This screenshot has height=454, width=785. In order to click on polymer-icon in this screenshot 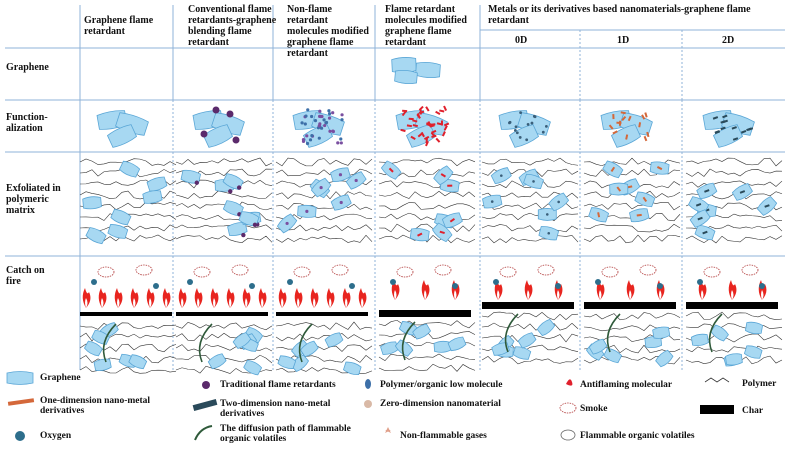, I will do `click(717, 380)`.